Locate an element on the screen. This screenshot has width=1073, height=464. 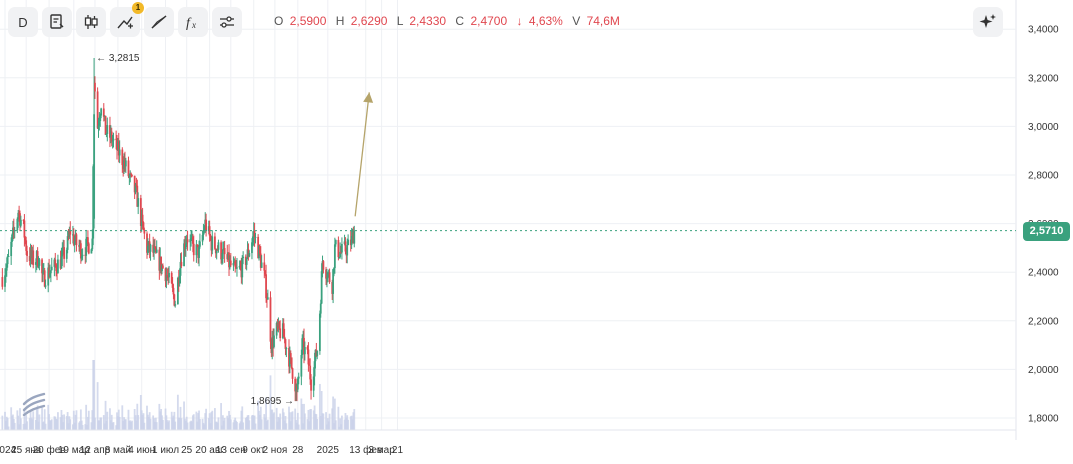
chart-type-button is located at coordinates (57, 22).